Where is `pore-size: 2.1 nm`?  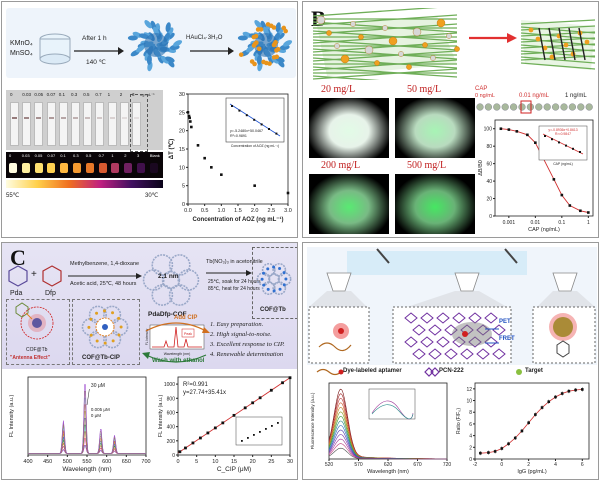
pore-size: 2.1 nm is located at coordinates (168, 276).